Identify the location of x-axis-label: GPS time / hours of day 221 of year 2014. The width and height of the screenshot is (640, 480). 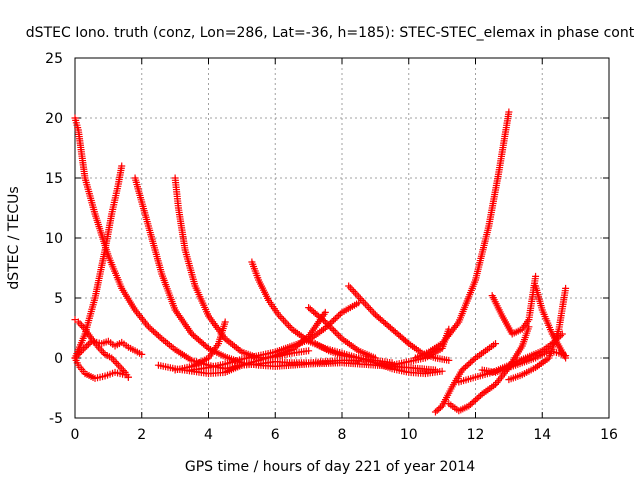
(330, 467).